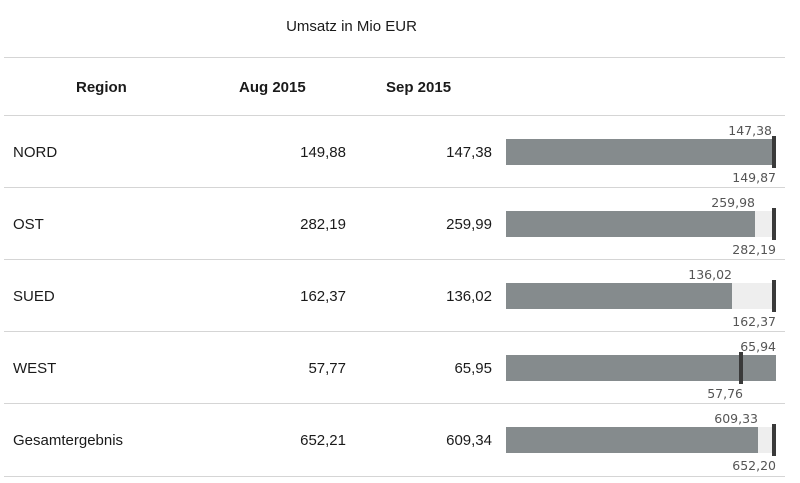 This screenshot has width=800, height=483. What do you see at coordinates (323, 152) in the screenshot?
I see `aug-value-cell: 149,88` at bounding box center [323, 152].